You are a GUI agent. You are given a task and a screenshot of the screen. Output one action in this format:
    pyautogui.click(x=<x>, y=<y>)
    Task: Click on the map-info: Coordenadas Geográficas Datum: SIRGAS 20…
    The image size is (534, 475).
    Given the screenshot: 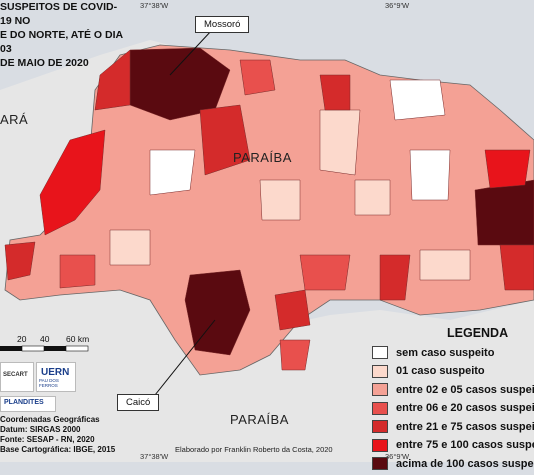 What is the action you would take?
    pyautogui.click(x=57, y=435)
    